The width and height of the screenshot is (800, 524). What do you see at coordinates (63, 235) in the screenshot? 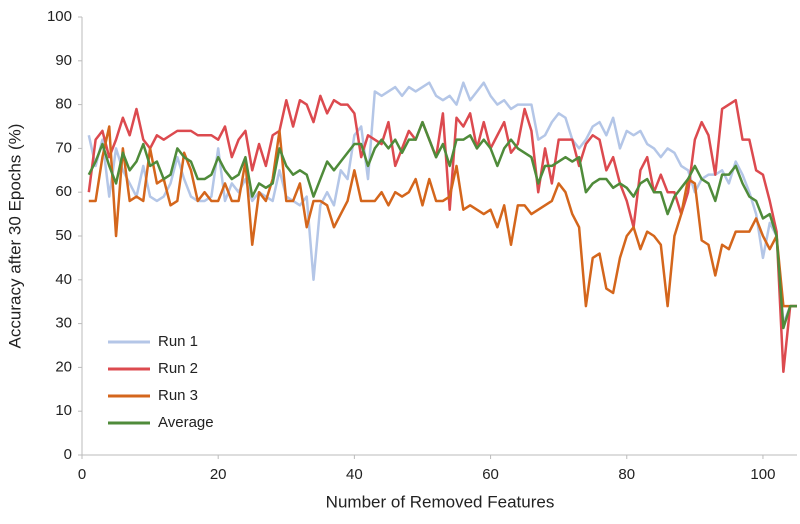
I see `y-tick-label: 50` at bounding box center [63, 235].